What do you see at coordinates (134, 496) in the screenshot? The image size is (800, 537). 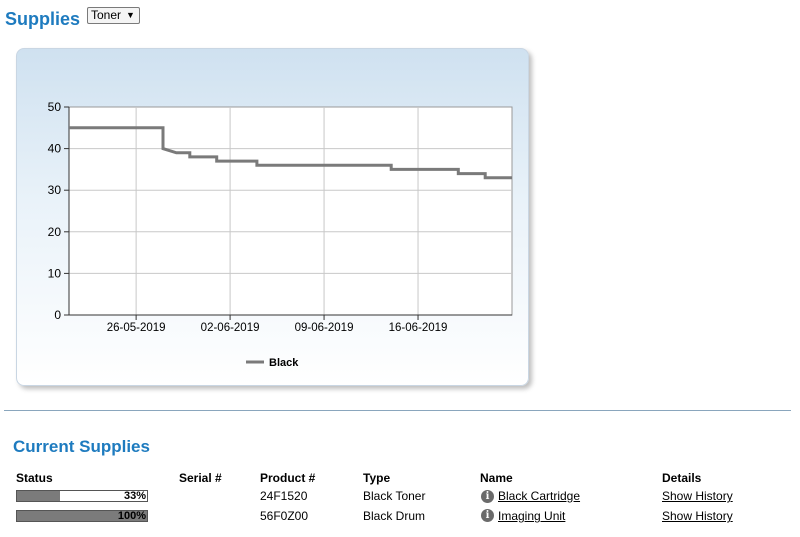 I see `supply-level-percent: 33%` at bounding box center [134, 496].